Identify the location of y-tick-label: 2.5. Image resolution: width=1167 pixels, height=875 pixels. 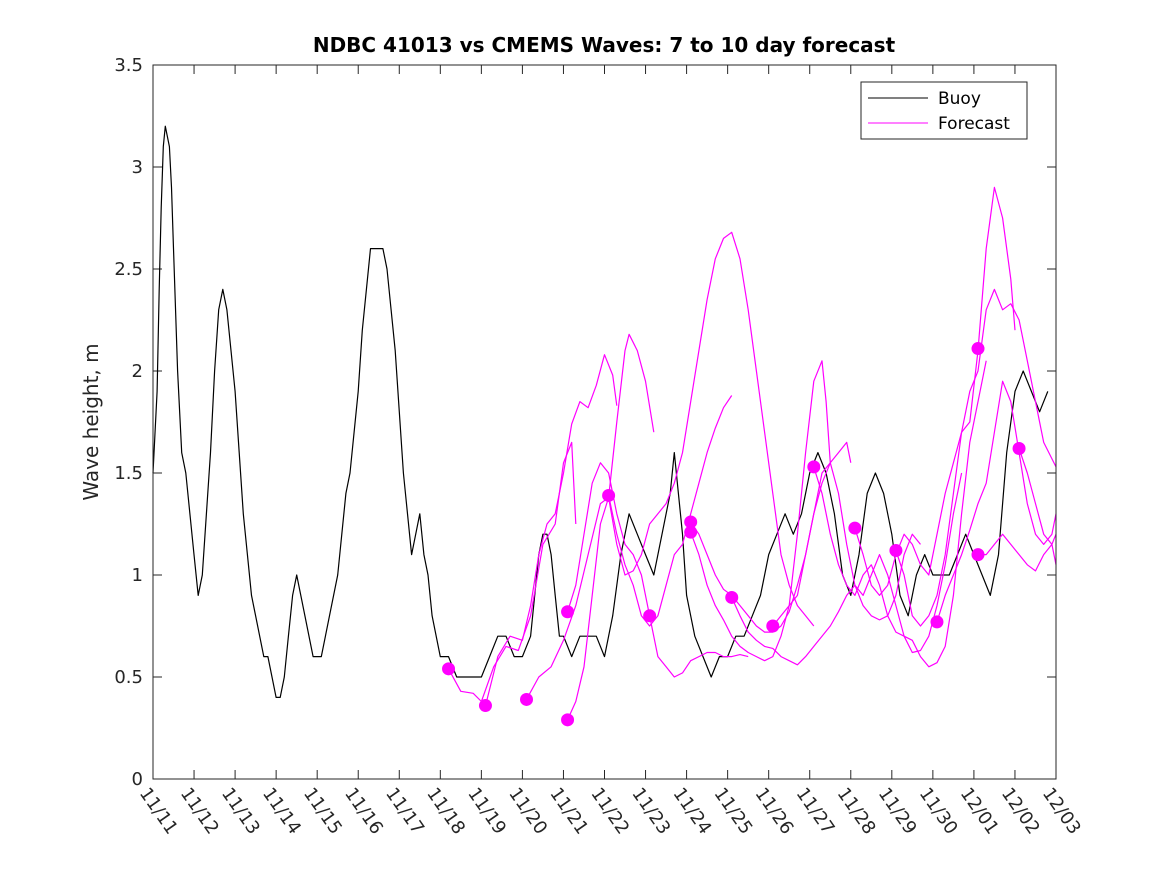
(128, 269).